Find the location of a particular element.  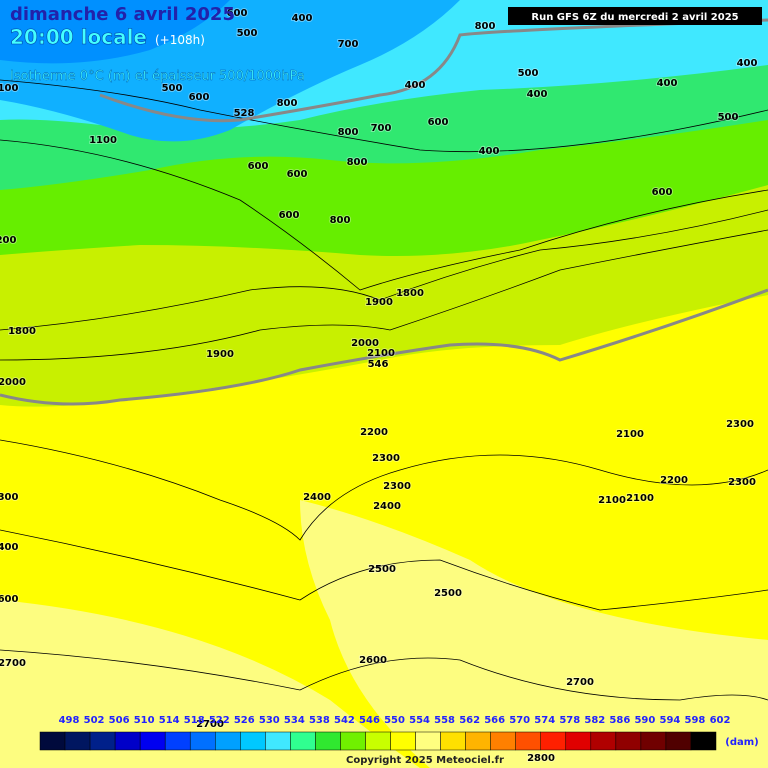

colorbar-label: 558 is located at coordinates (444, 720).